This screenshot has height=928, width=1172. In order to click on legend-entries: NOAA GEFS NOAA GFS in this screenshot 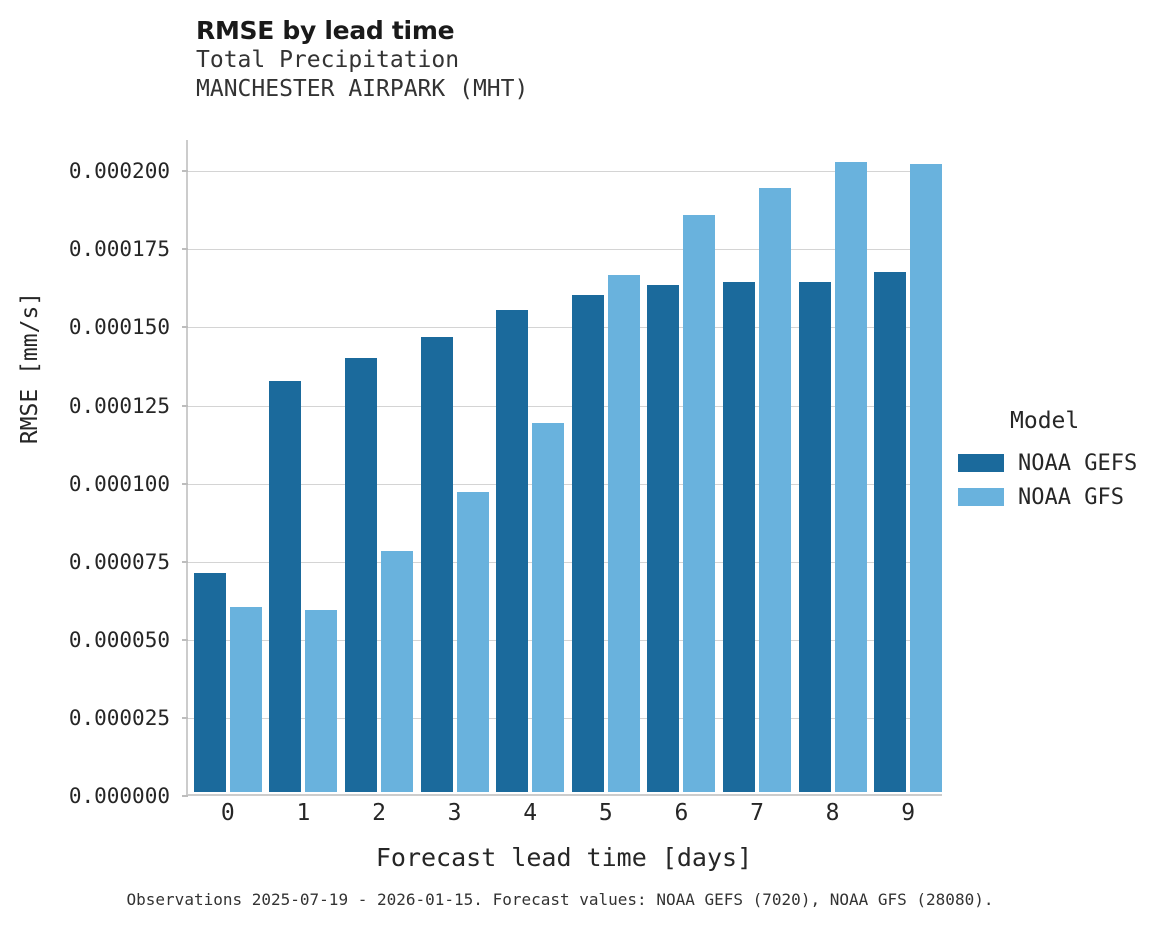, I will do `click(1065, 480)`.